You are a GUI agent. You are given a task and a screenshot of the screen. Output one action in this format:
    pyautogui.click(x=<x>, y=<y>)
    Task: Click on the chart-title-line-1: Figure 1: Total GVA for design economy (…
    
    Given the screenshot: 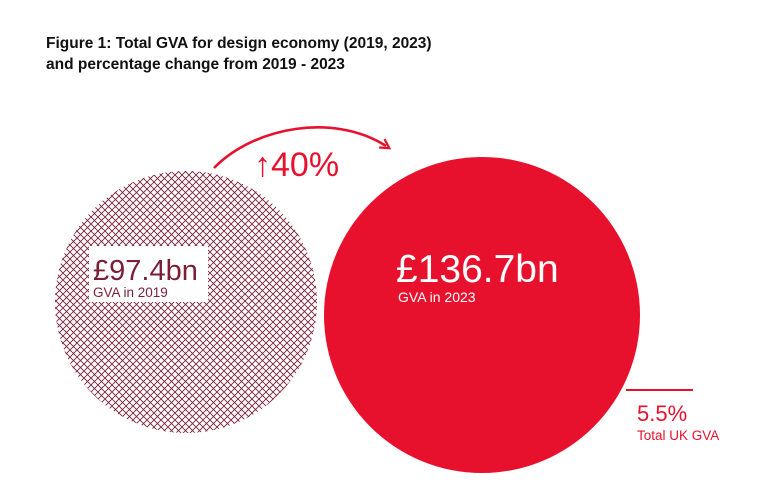 What is the action you would take?
    pyautogui.click(x=239, y=43)
    